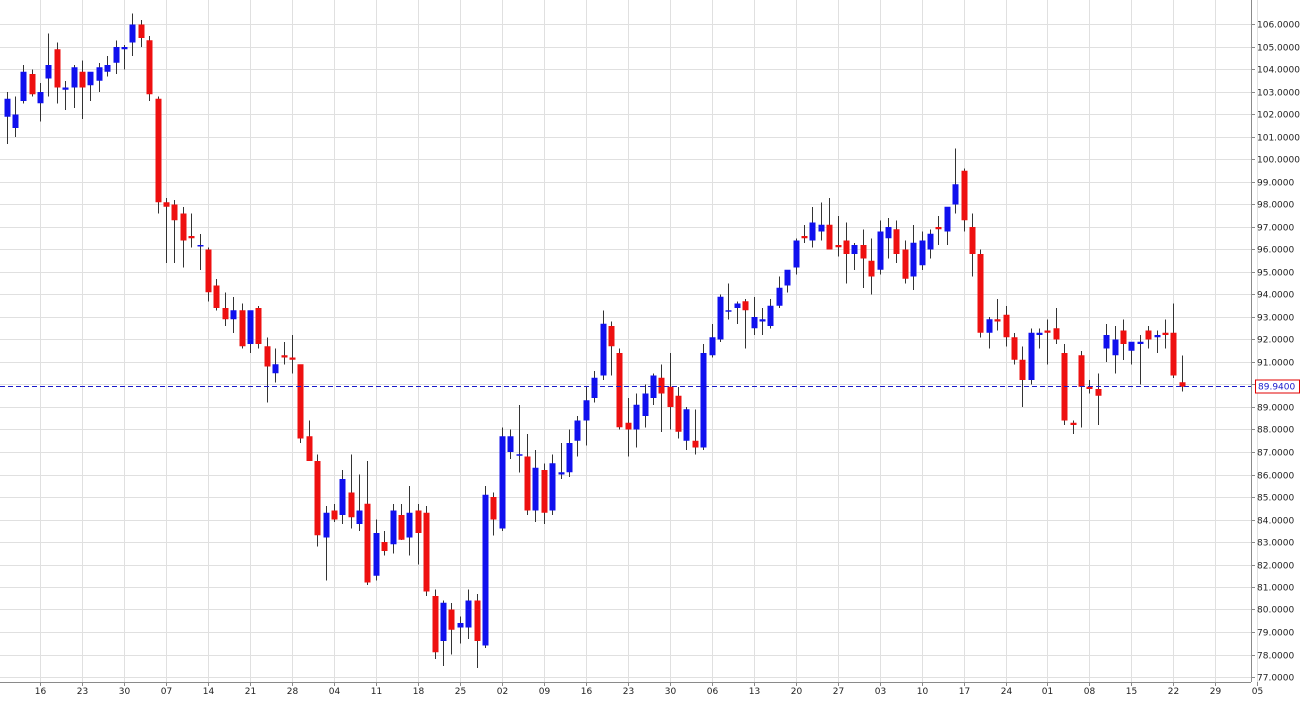  Describe the element at coordinates (1275, 634) in the screenshot. I see `y-tick-label: 79.0000` at that location.